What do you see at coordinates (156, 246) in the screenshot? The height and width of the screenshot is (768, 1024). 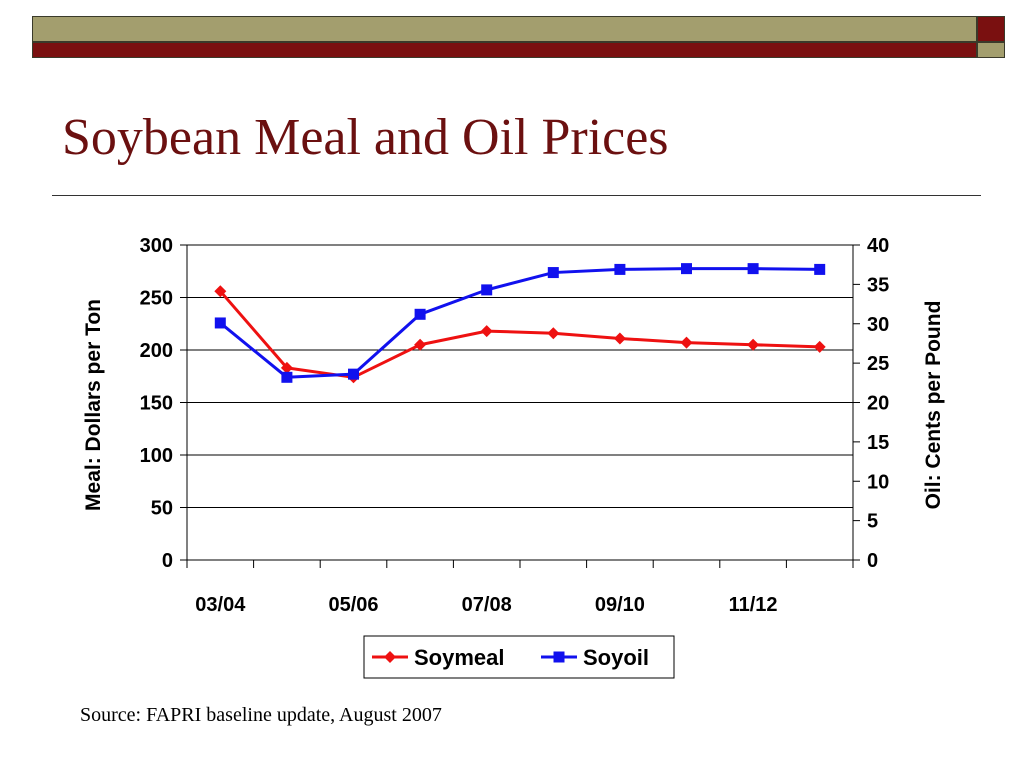 I see `y-left-tick-label: 300` at bounding box center [156, 246].